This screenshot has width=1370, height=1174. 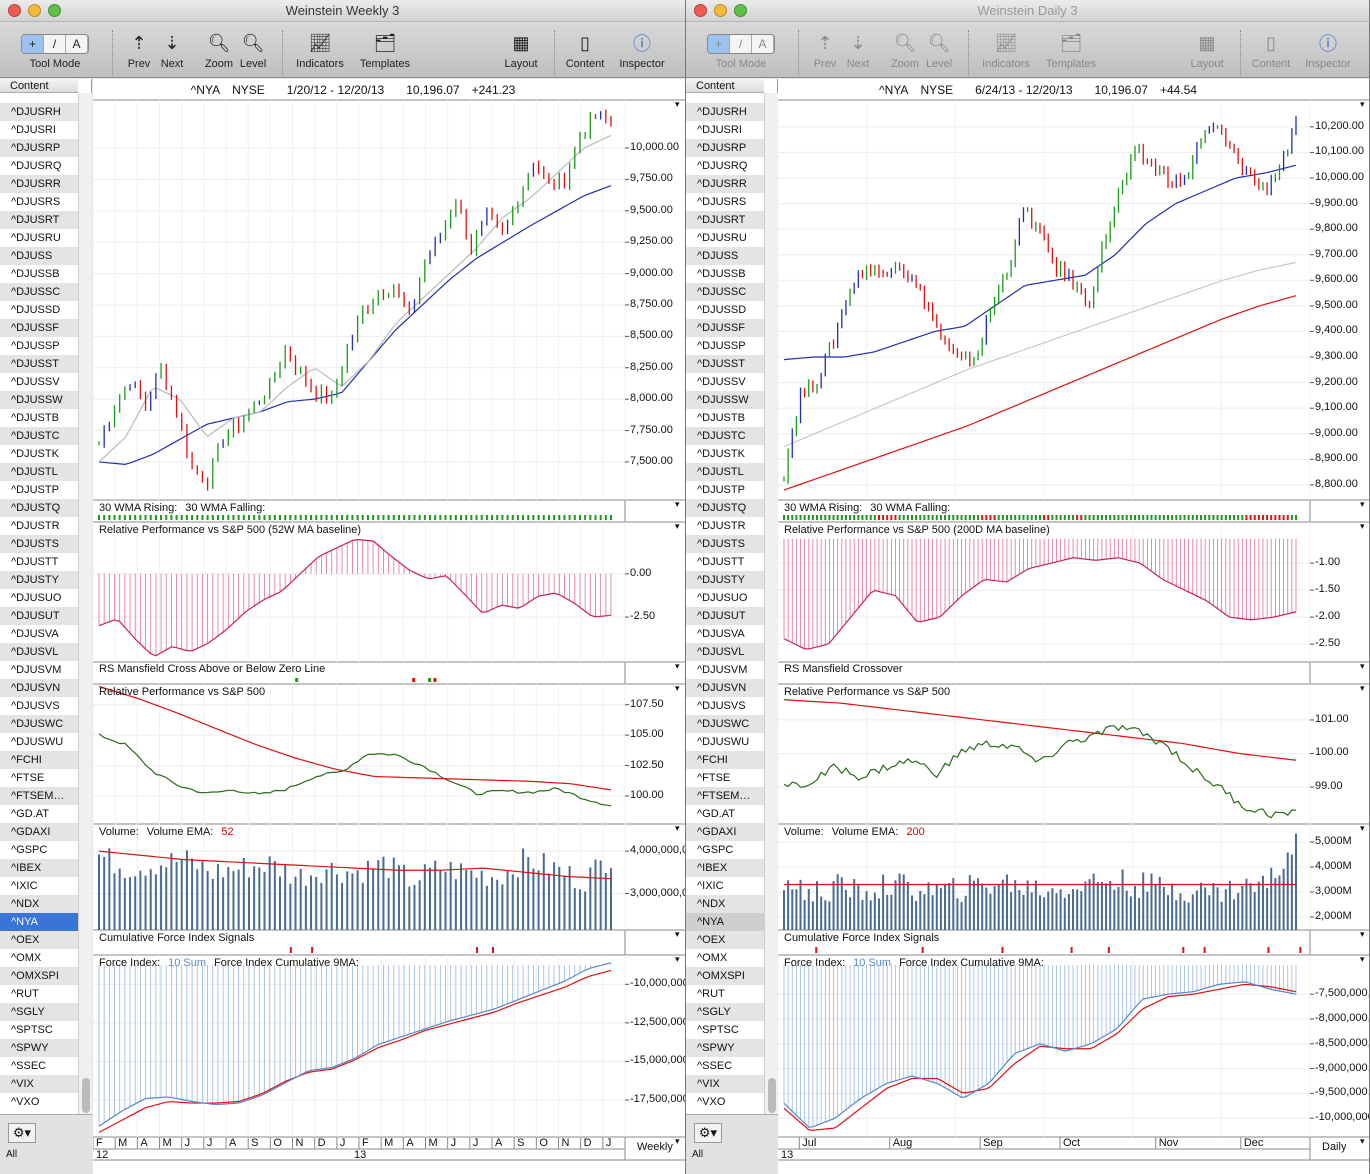 I want to click on indicators-button: 📈︎ Indicators, so click(x=1006, y=49).